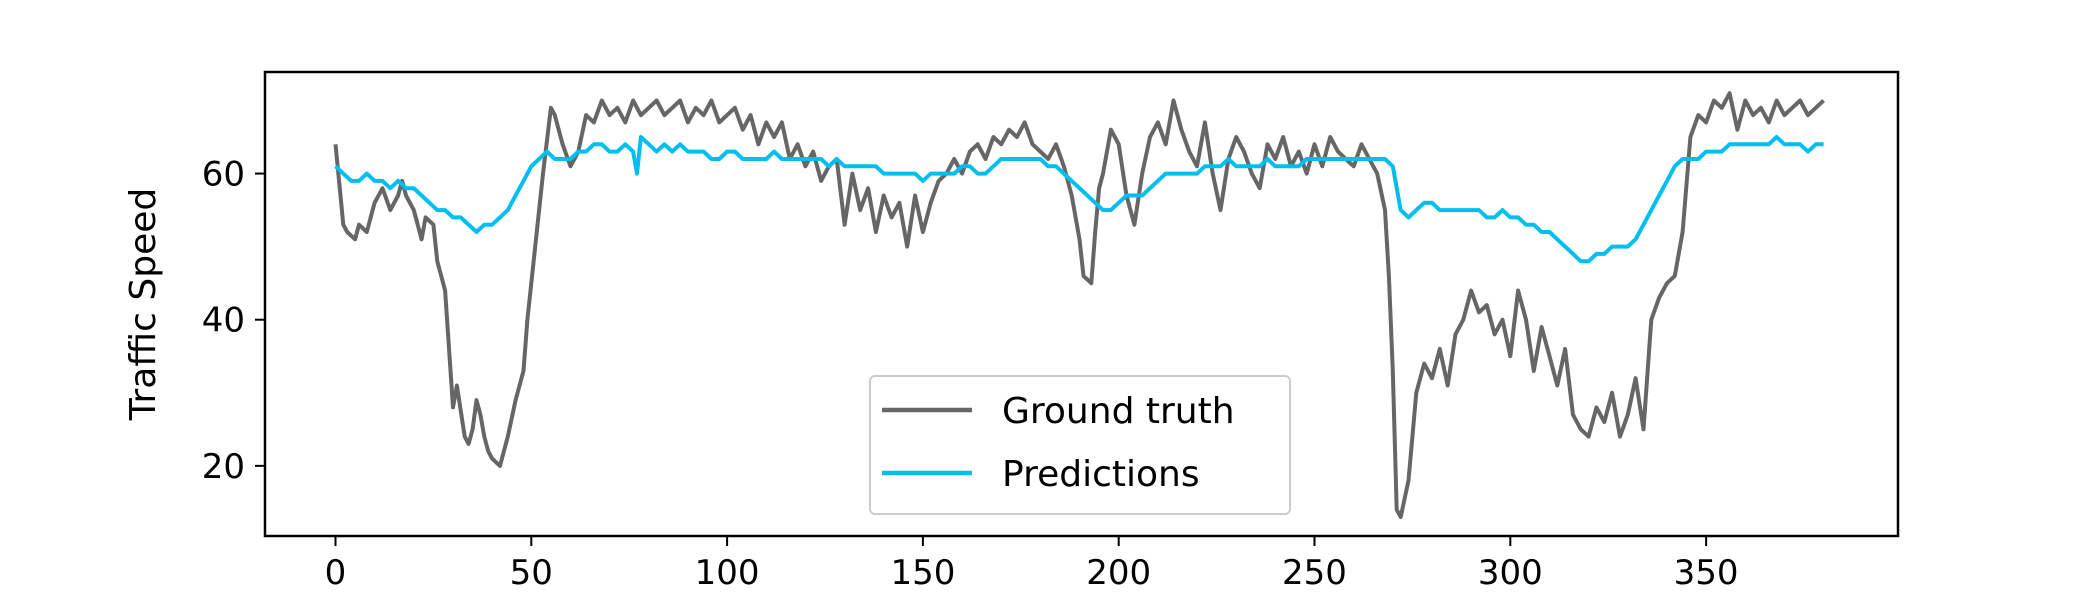 Image resolution: width=2100 pixels, height=604 pixels. What do you see at coordinates (1510, 573) in the screenshot?
I see `x-tick-label: 300` at bounding box center [1510, 573].